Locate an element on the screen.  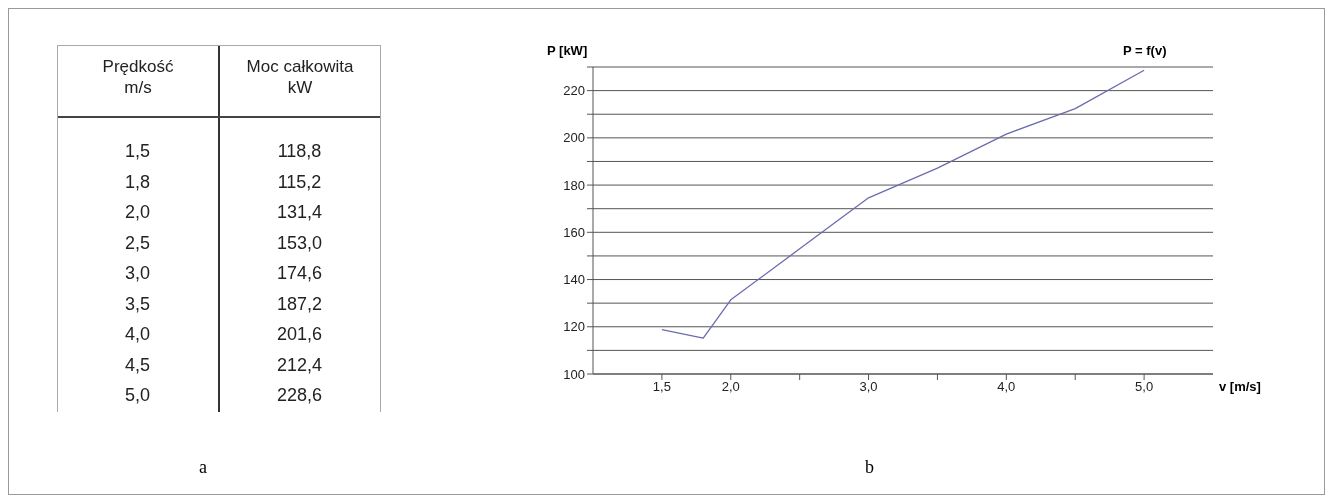
y-tick-label: 100 is located at coordinates (574, 374).